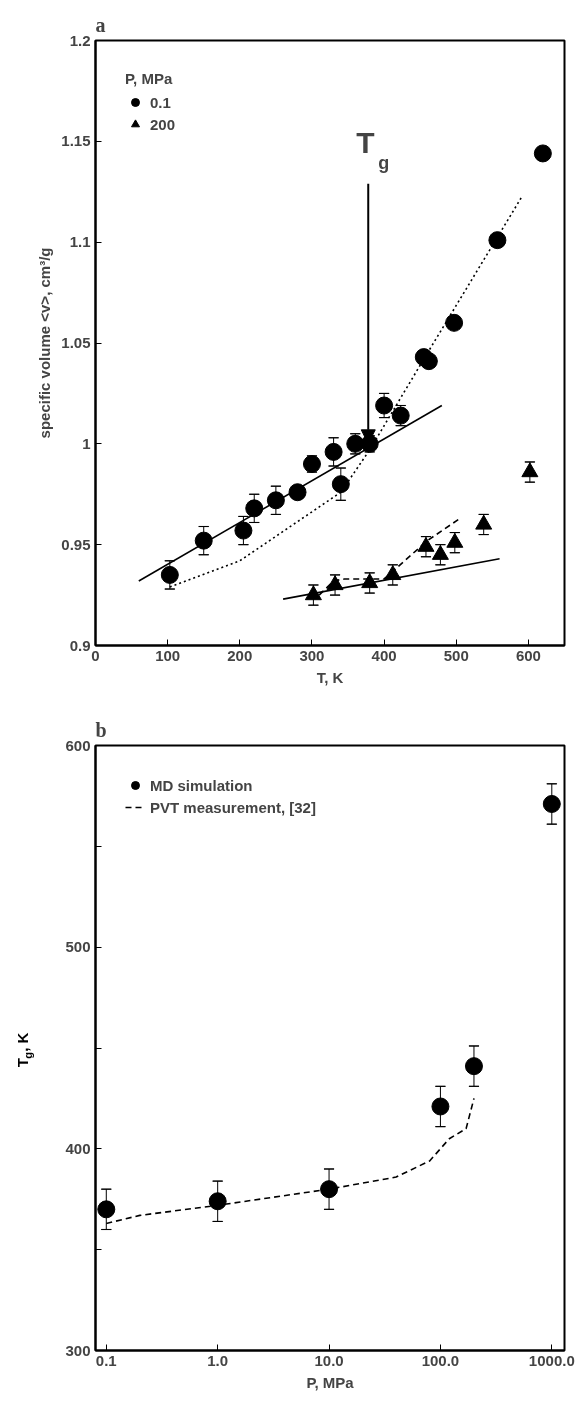 This screenshot has width=584, height=1420. Describe the element at coordinates (100, 24) in the screenshot. I see `chart-title: a` at that location.